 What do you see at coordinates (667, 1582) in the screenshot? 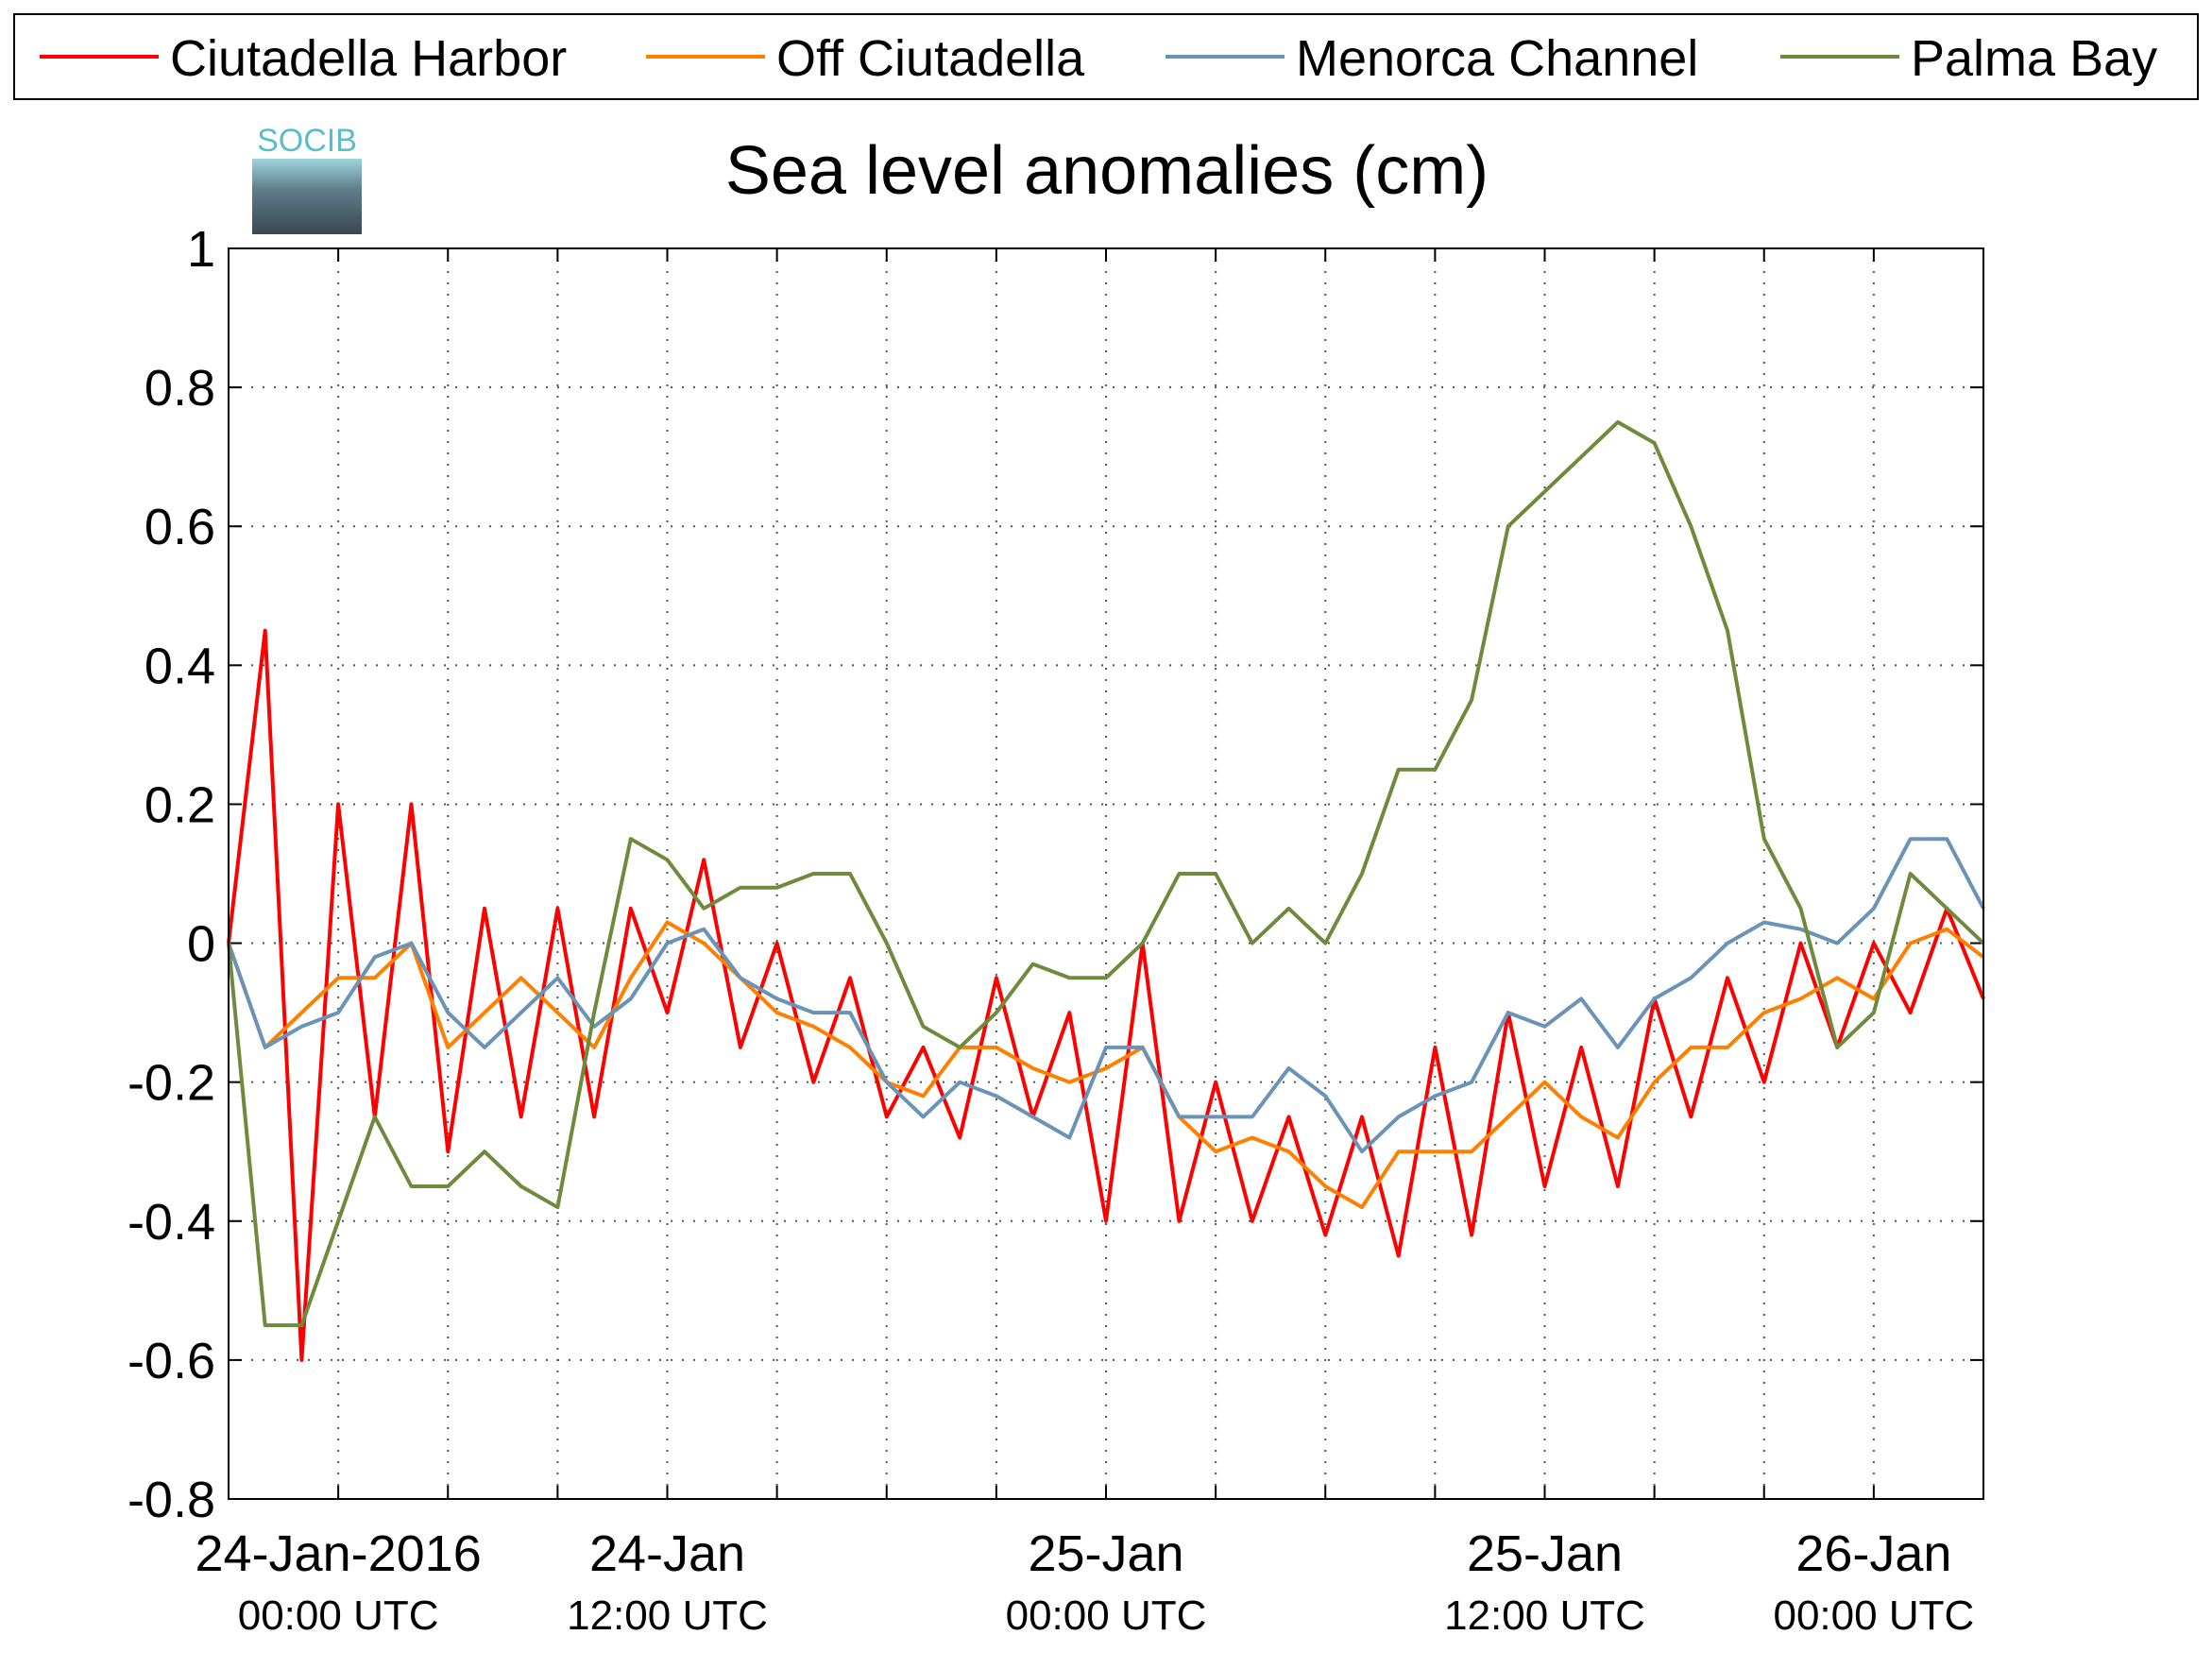
I see `x-tick-label: 24-Jan 12:00 UTC` at bounding box center [667, 1582].